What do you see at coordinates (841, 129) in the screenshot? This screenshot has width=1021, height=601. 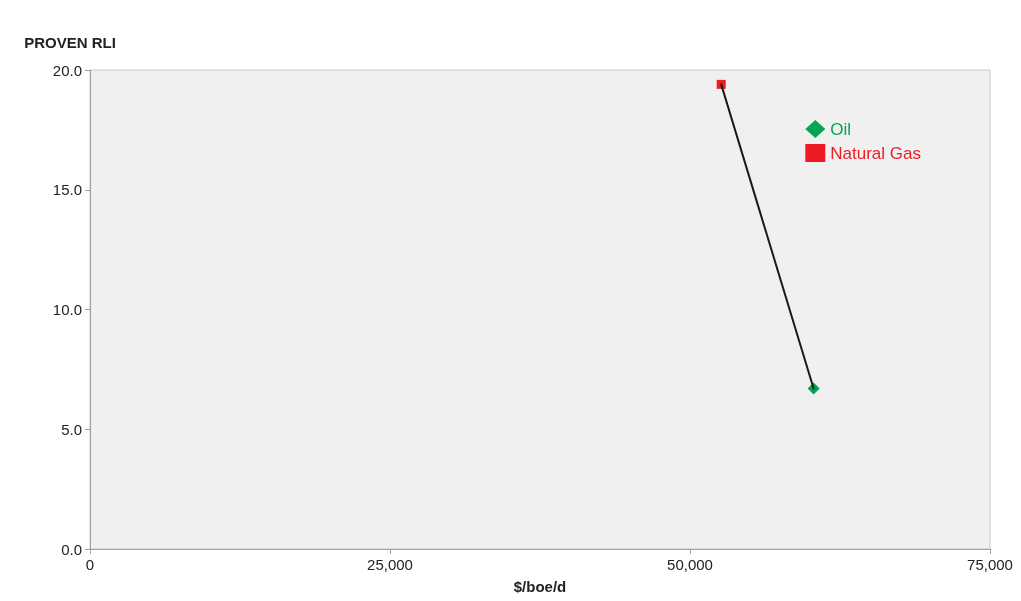 I see `legend-label: Oil` at bounding box center [841, 129].